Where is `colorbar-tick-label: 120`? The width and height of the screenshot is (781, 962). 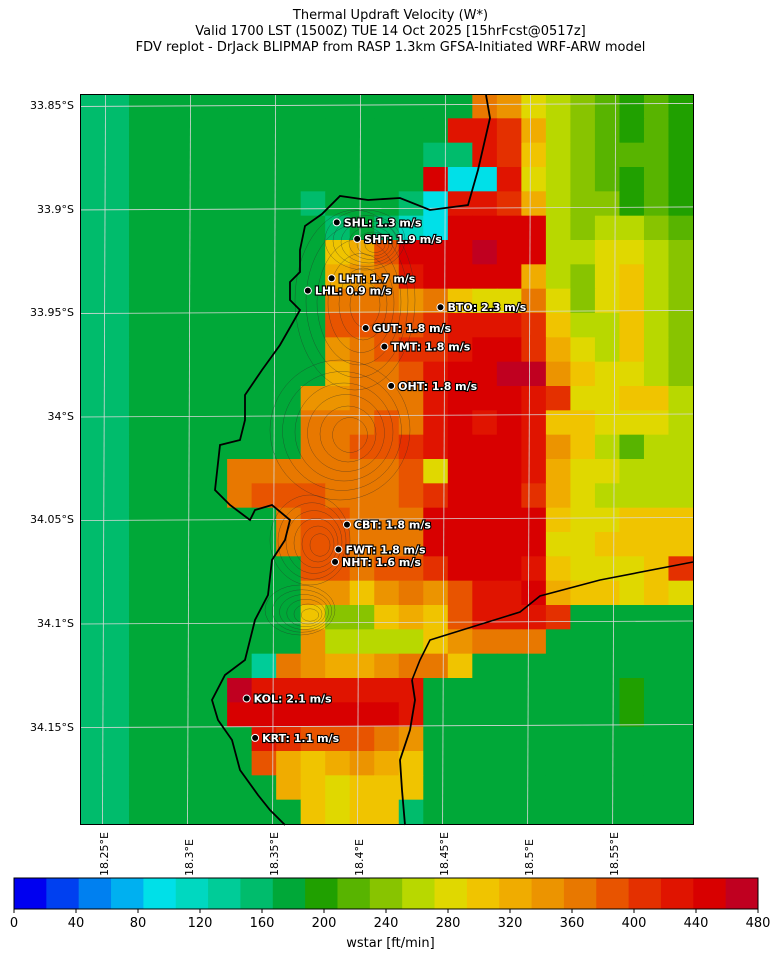 colorbar-tick-label: 120 is located at coordinates (200, 923).